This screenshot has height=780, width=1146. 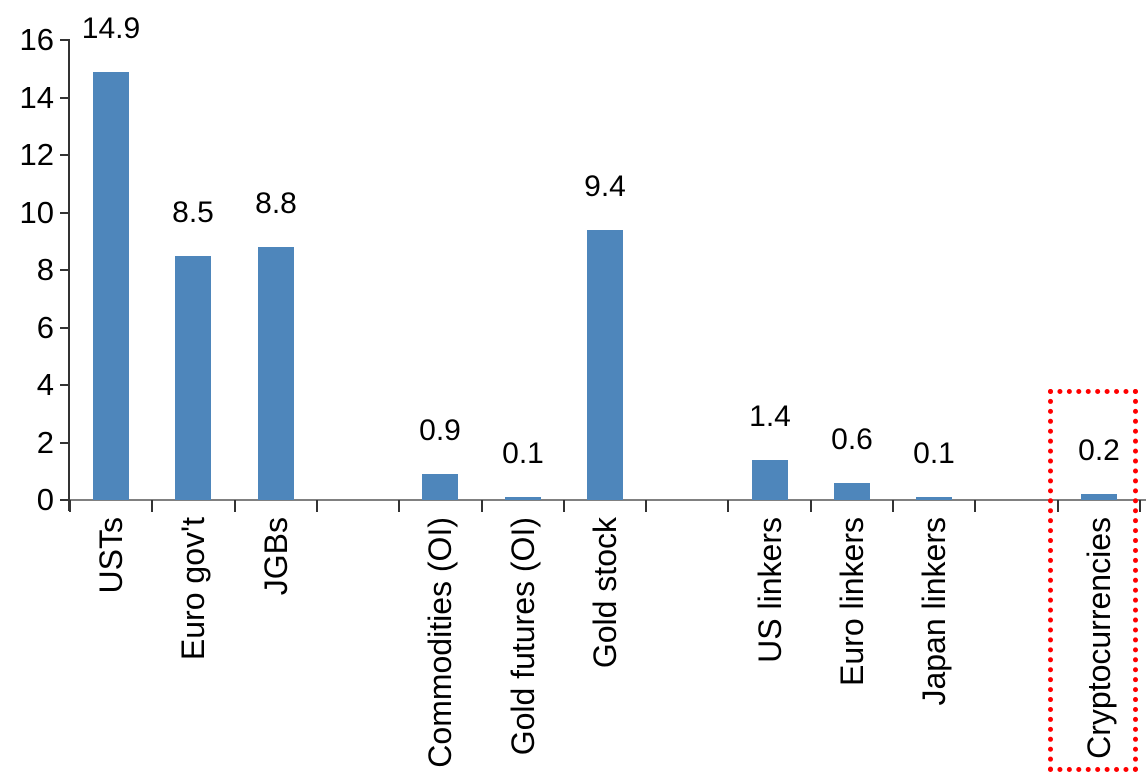 I want to click on category-label: Japan linkers, so click(x=934, y=611).